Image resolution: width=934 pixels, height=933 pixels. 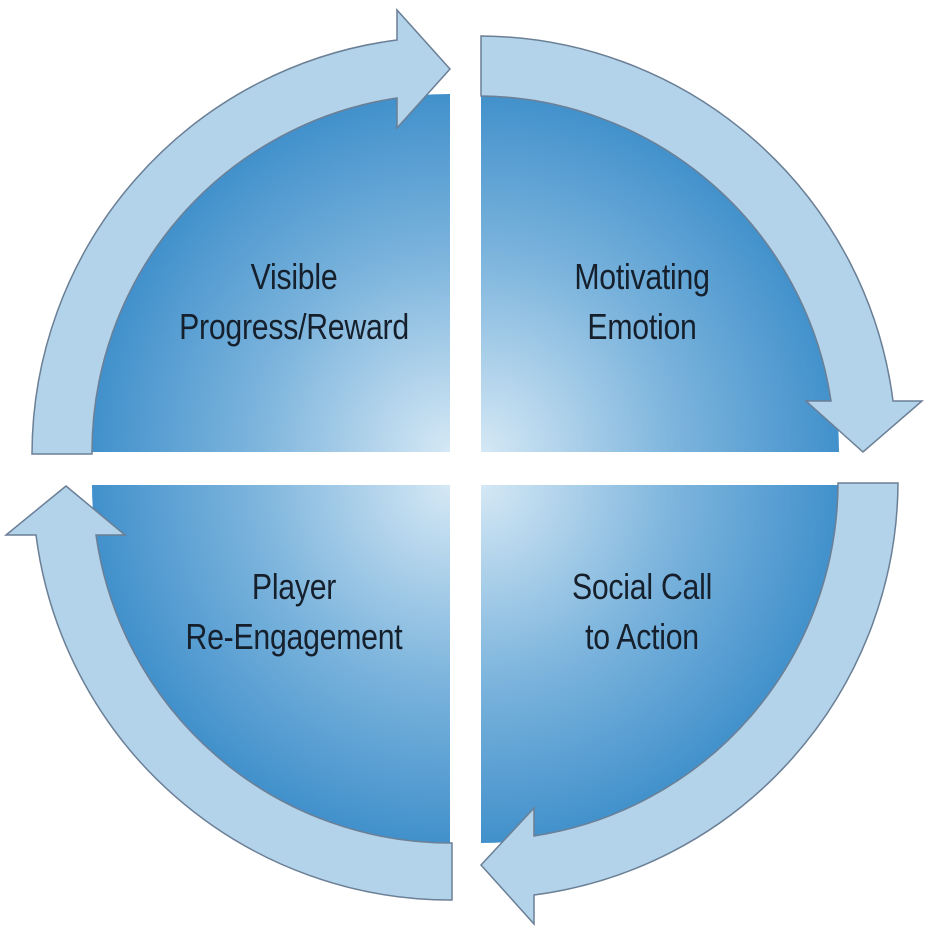 I want to click on quadrant-label-motivating-emotion: Motivating Emotion, so click(x=642, y=302).